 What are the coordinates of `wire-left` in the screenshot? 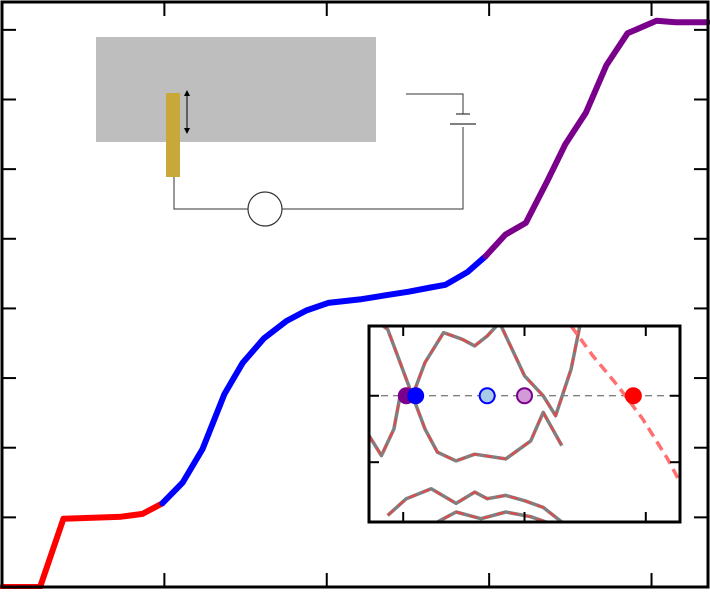 It's located at (210, 193).